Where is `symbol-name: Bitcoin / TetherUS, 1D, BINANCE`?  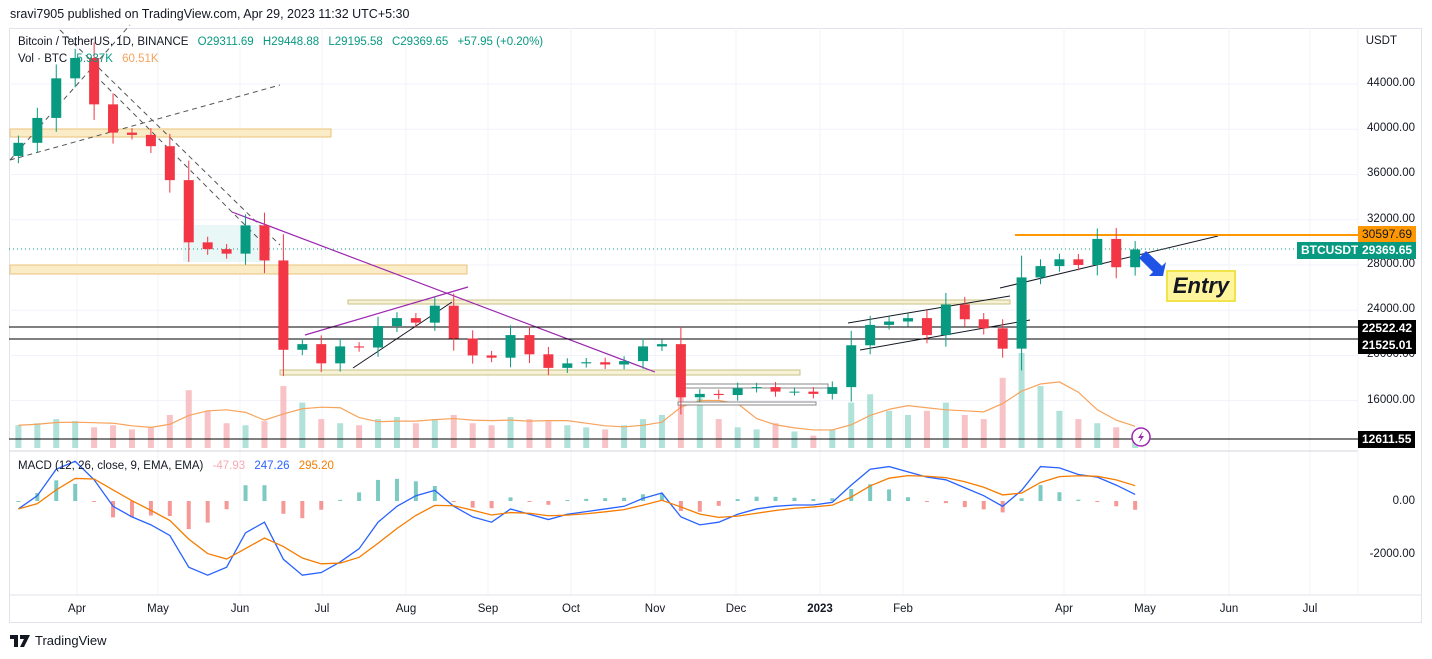
symbol-name: Bitcoin / TetherUS, 1D, BINANCE is located at coordinates (103, 42).